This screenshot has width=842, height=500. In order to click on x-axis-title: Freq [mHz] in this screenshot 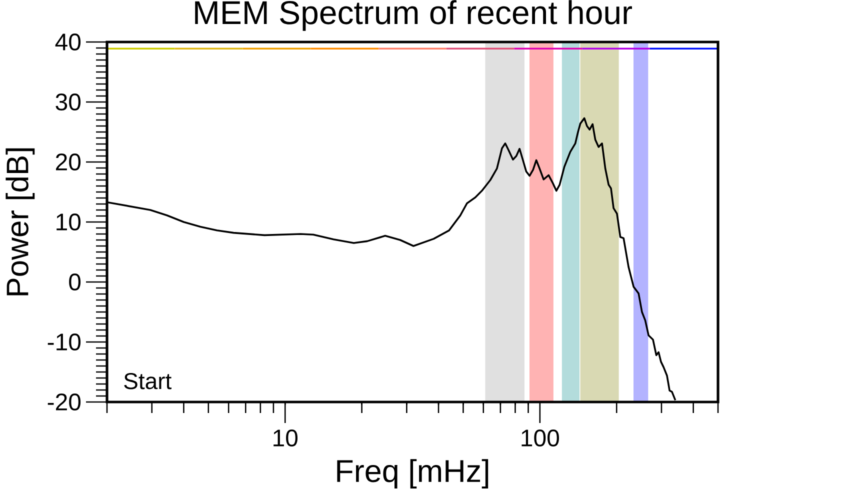, I will do `click(412, 473)`.